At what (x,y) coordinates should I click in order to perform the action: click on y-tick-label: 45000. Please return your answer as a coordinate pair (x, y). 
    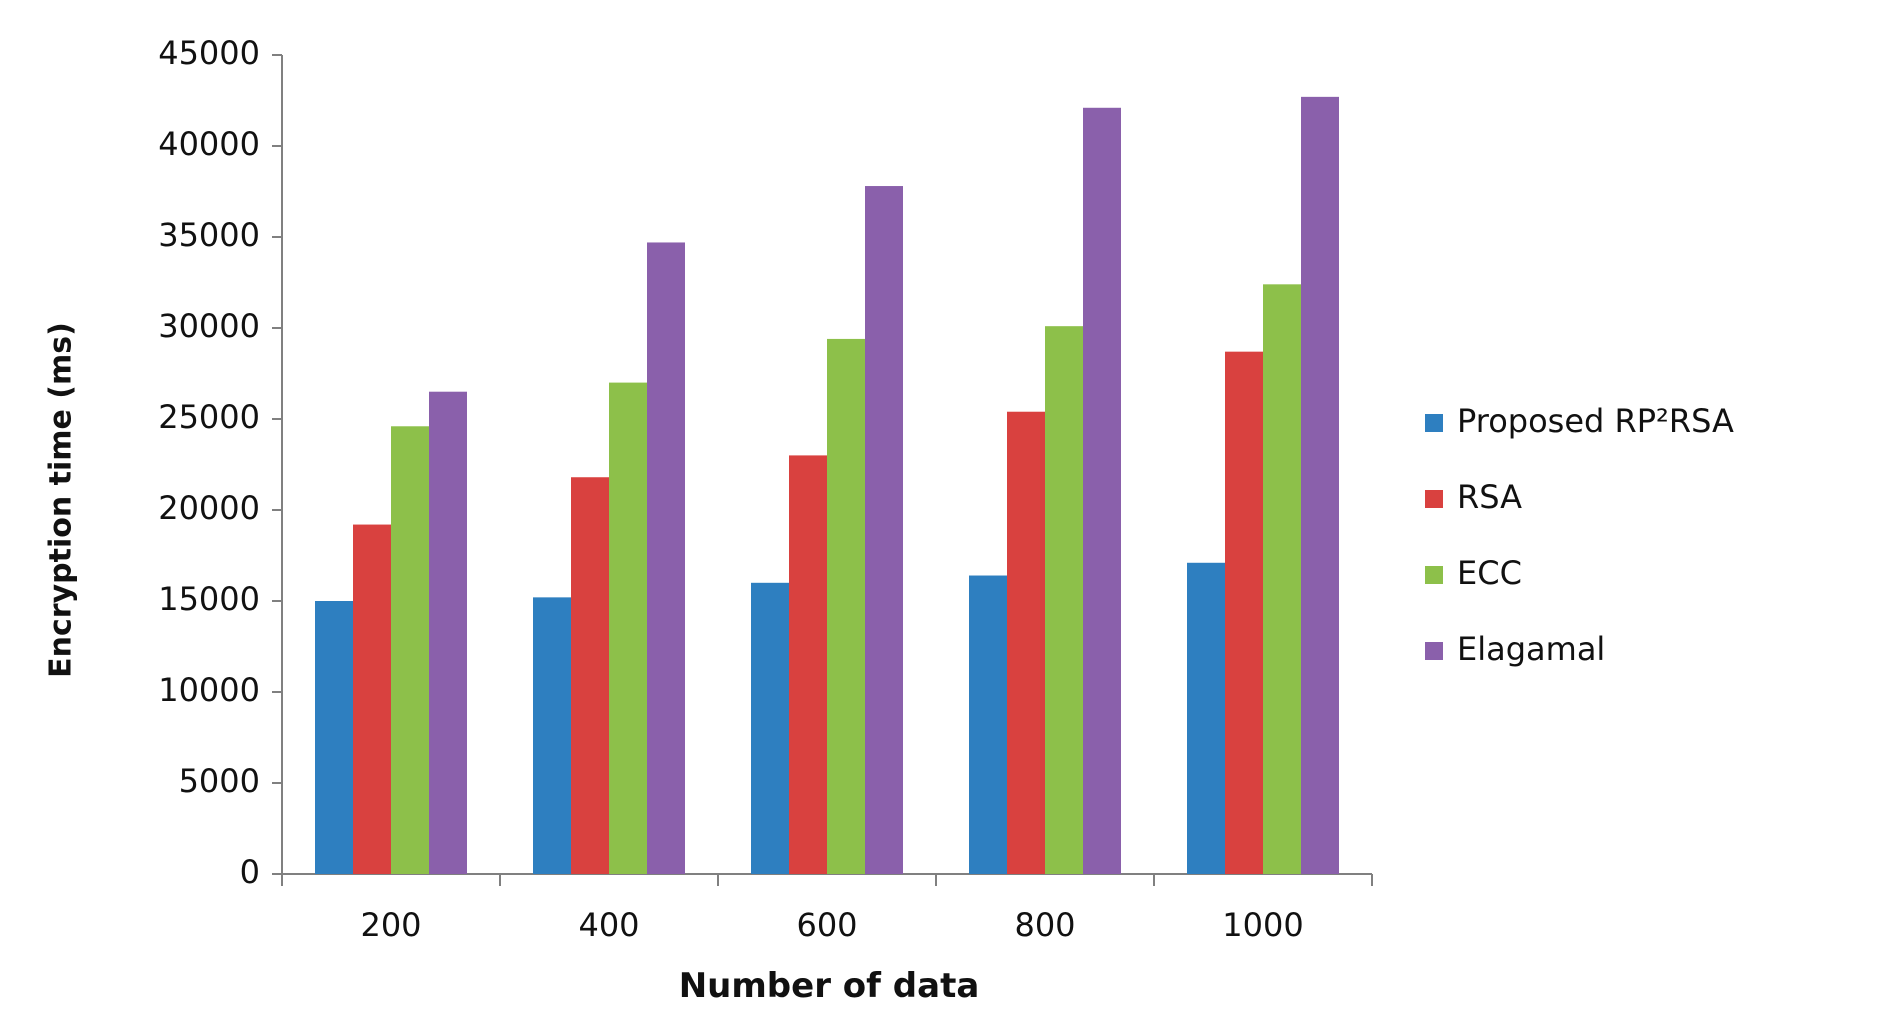
    Looking at the image, I should click on (209, 53).